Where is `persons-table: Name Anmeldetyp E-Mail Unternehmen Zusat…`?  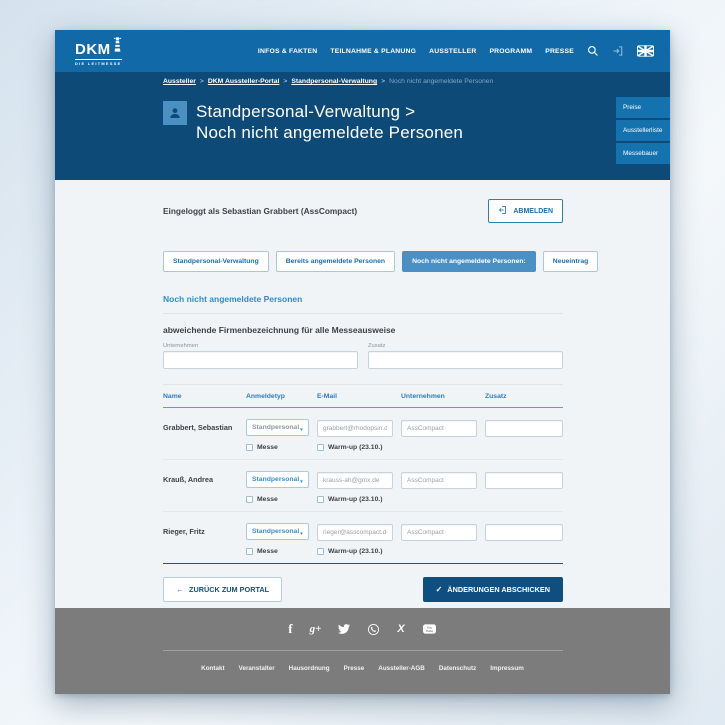 persons-table: Name Anmeldetyp E-Mail Unternehmen Zusat… is located at coordinates (363, 474).